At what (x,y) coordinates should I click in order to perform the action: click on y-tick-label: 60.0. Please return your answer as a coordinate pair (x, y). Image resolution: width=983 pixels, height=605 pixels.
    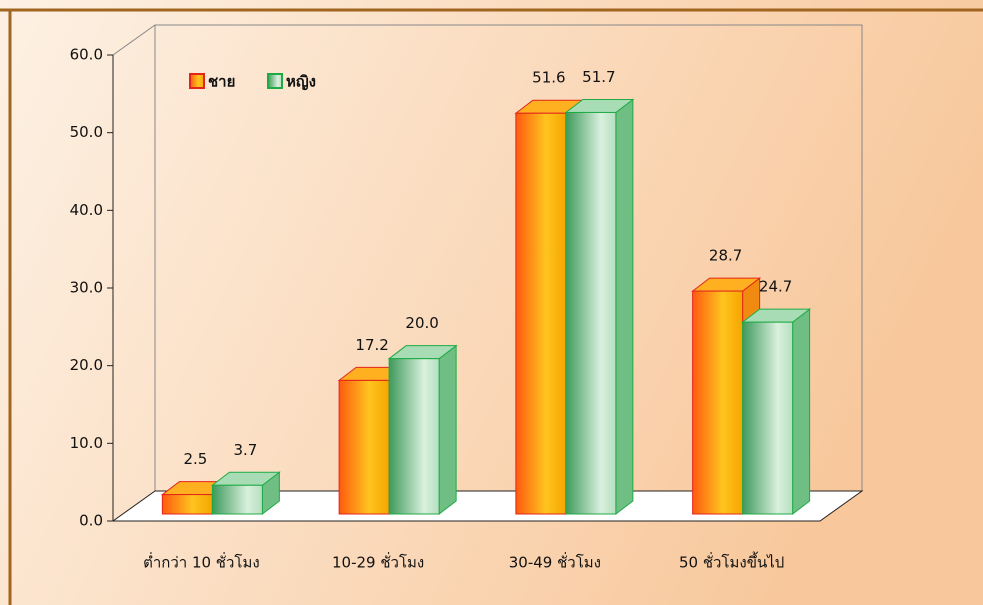
    Looking at the image, I should click on (86, 55).